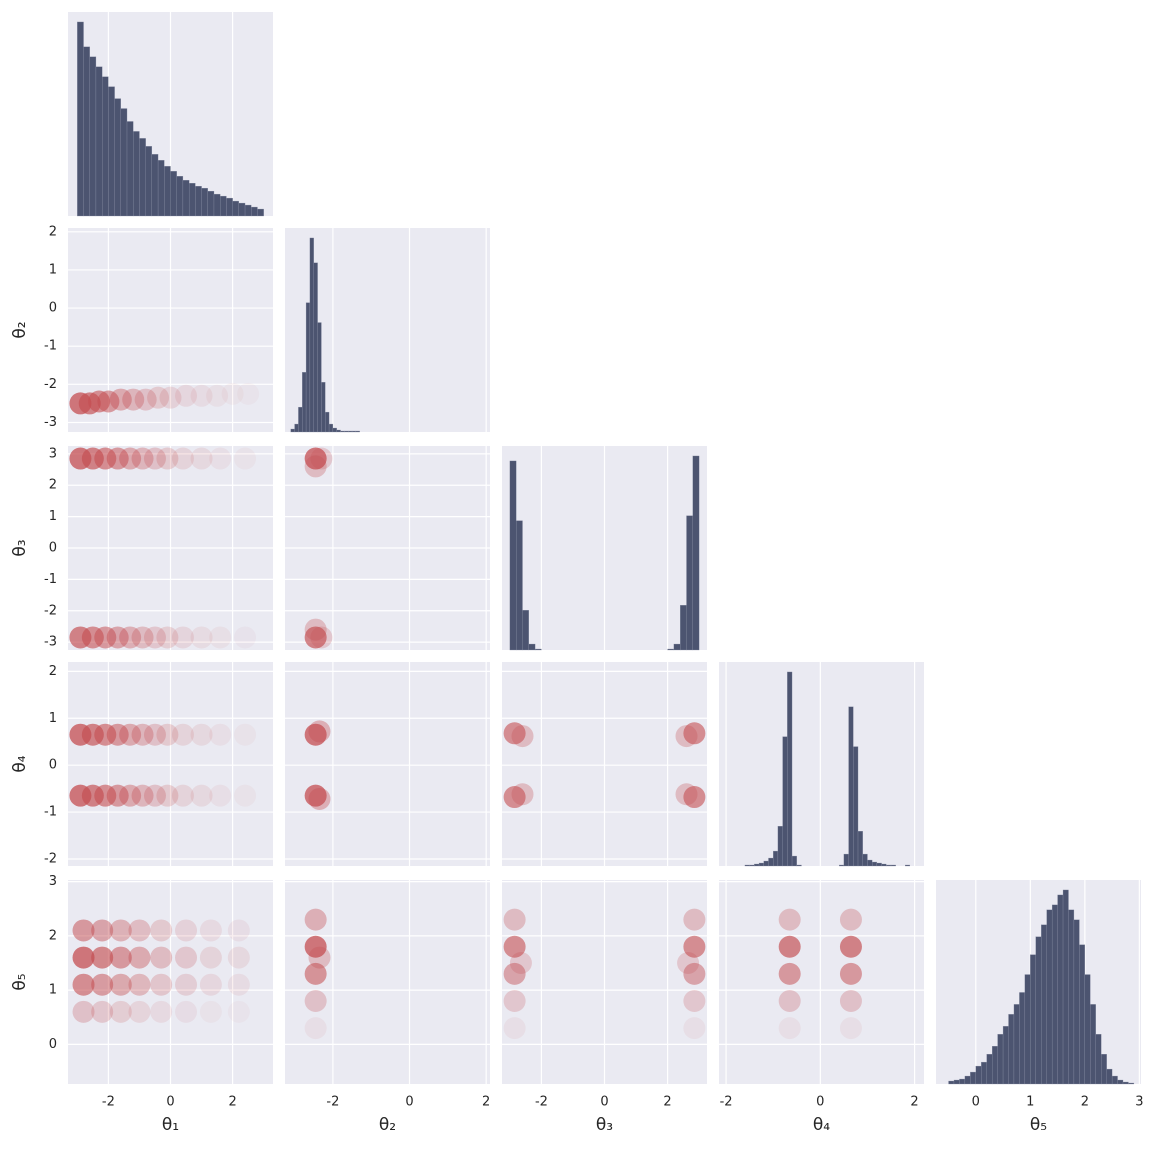  Describe the element at coordinates (821, 764) in the screenshot. I see `panel` at that location.